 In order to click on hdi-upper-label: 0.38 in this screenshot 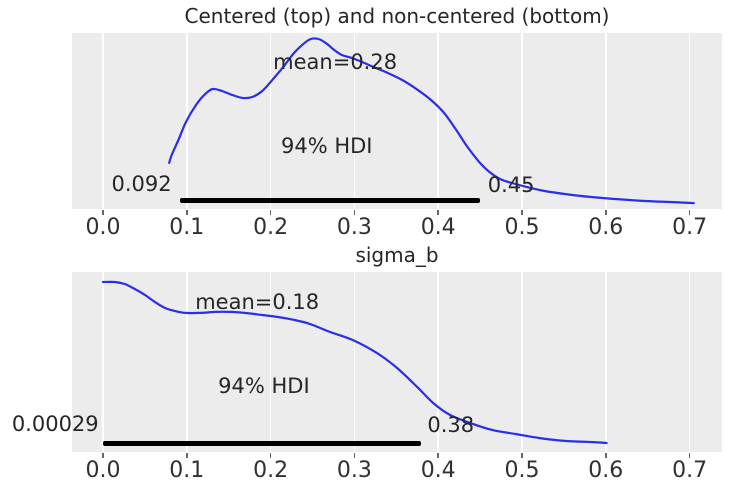, I will do `click(451, 424)`.